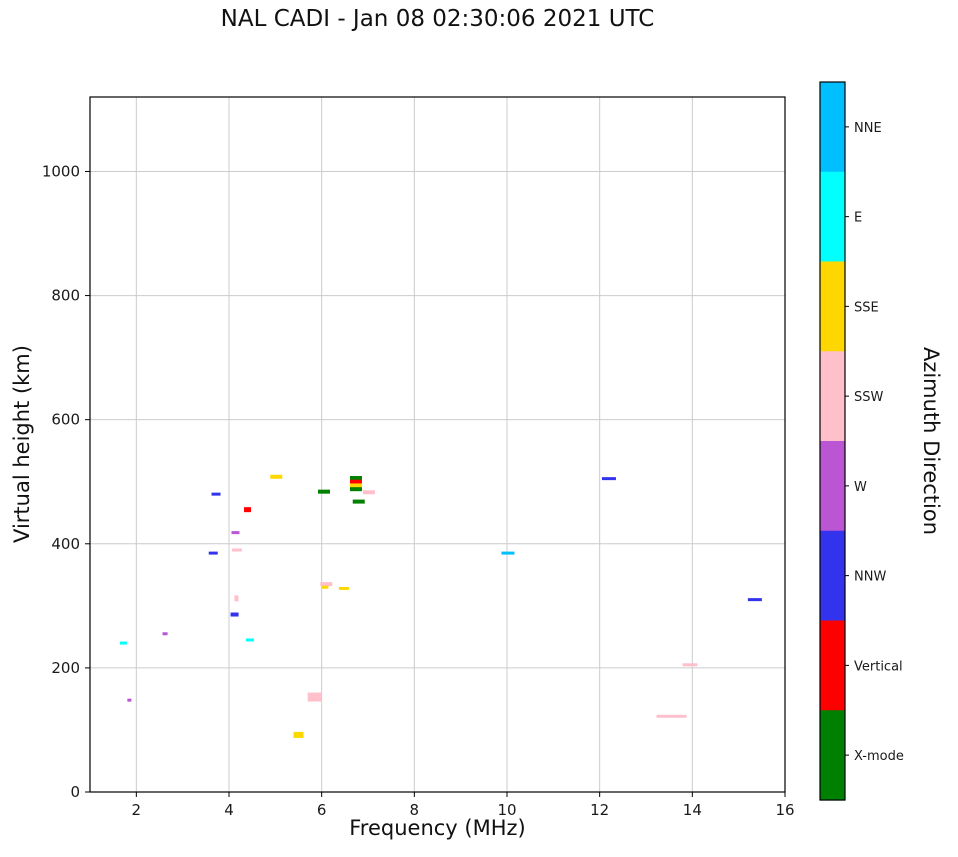 The image size is (958, 857). I want to click on y-tick-label: 0, so click(75, 792).